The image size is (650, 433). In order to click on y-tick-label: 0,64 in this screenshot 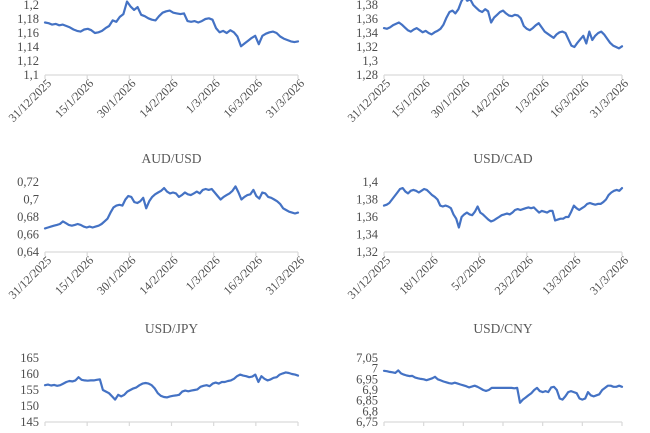, I will do `click(28, 252)`.